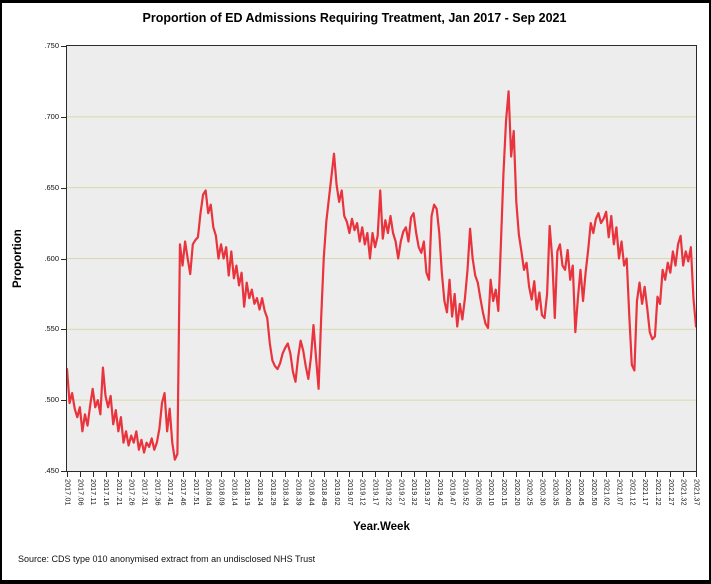  I want to click on x-tick-label: 2021.17, so click(645, 492).